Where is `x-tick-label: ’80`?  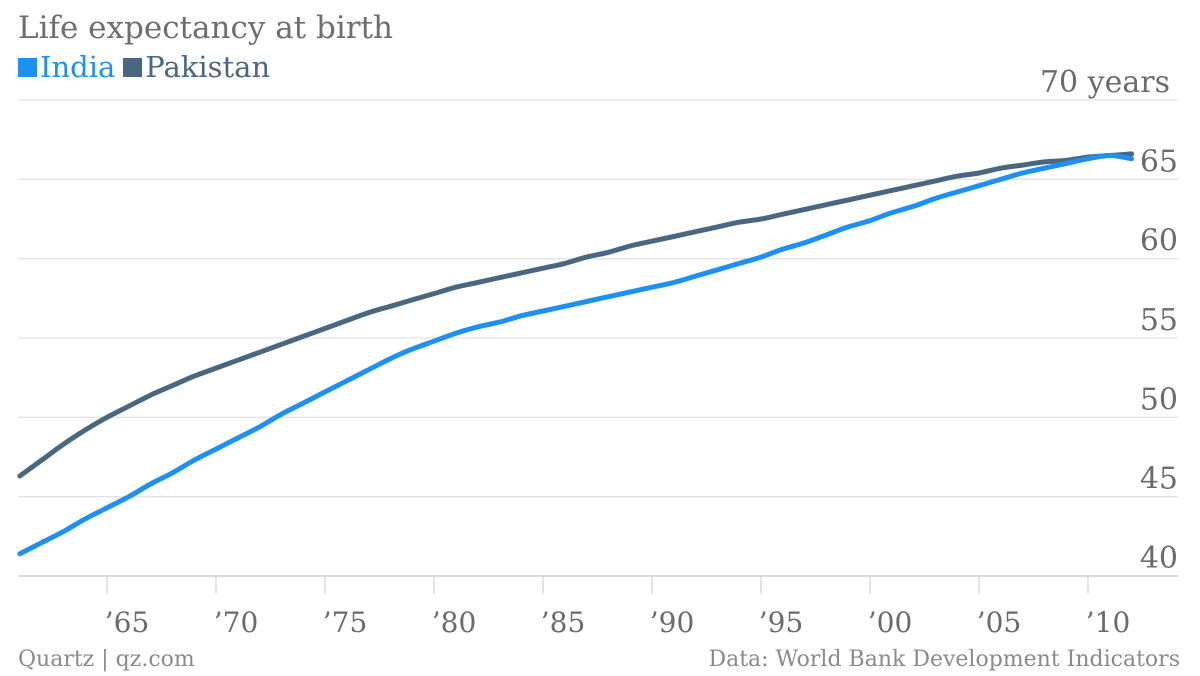
x-tick-label: ’80 is located at coordinates (454, 622).